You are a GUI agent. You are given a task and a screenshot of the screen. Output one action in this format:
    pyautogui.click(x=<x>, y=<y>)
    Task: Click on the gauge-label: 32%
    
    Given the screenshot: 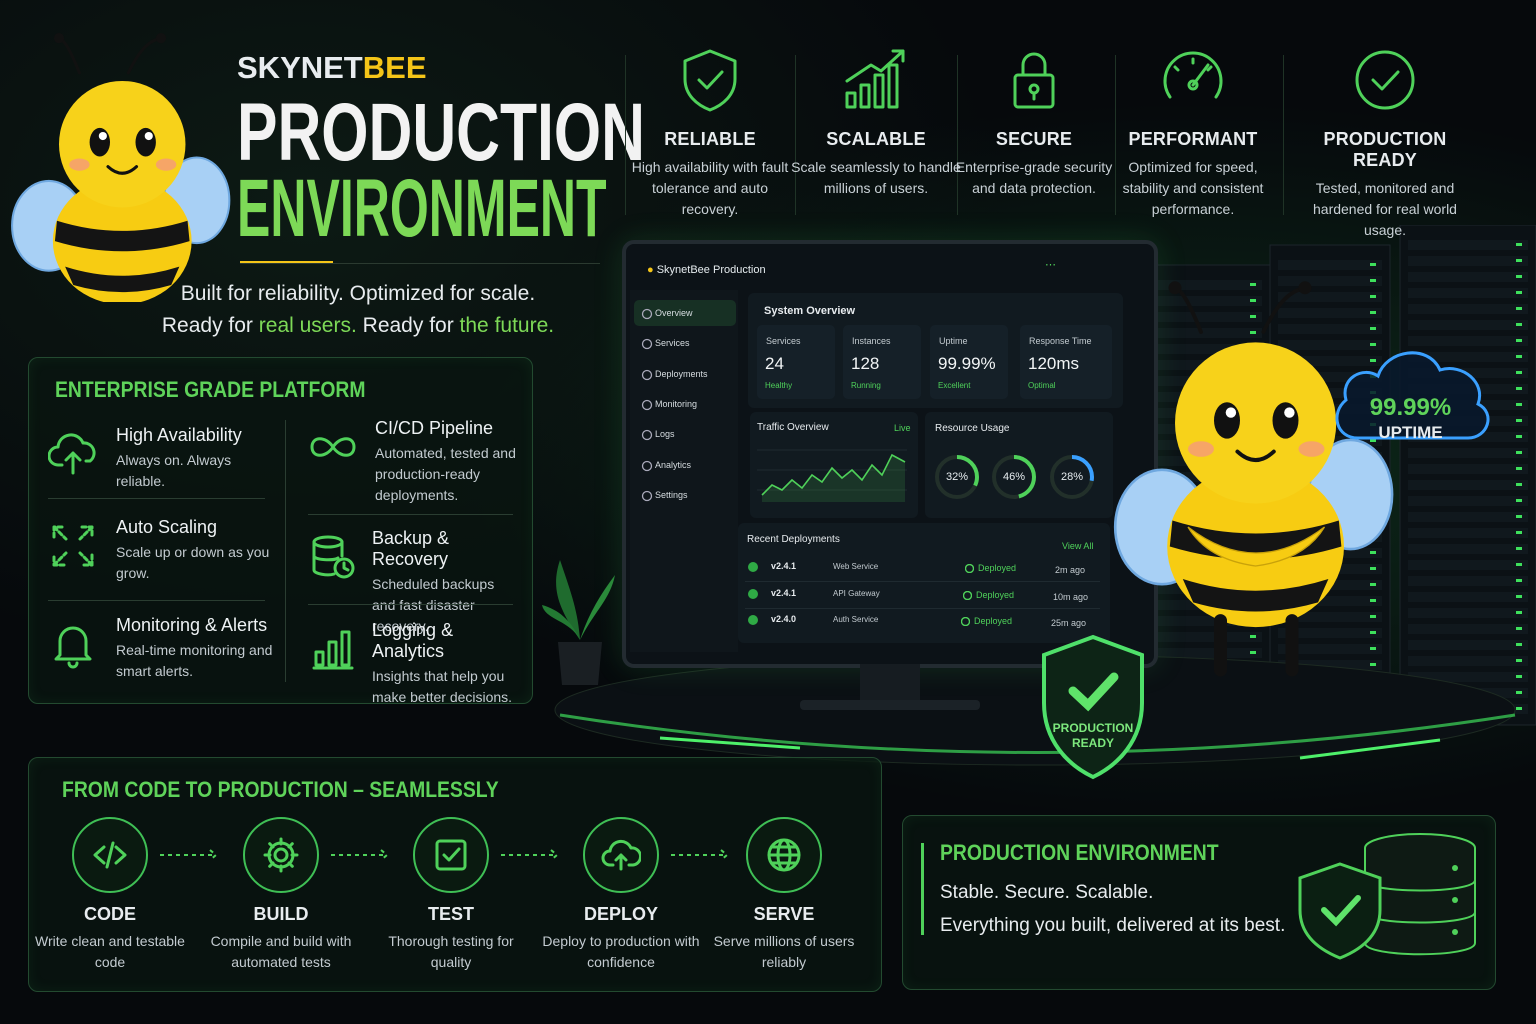 What is the action you would take?
    pyautogui.click(x=957, y=477)
    